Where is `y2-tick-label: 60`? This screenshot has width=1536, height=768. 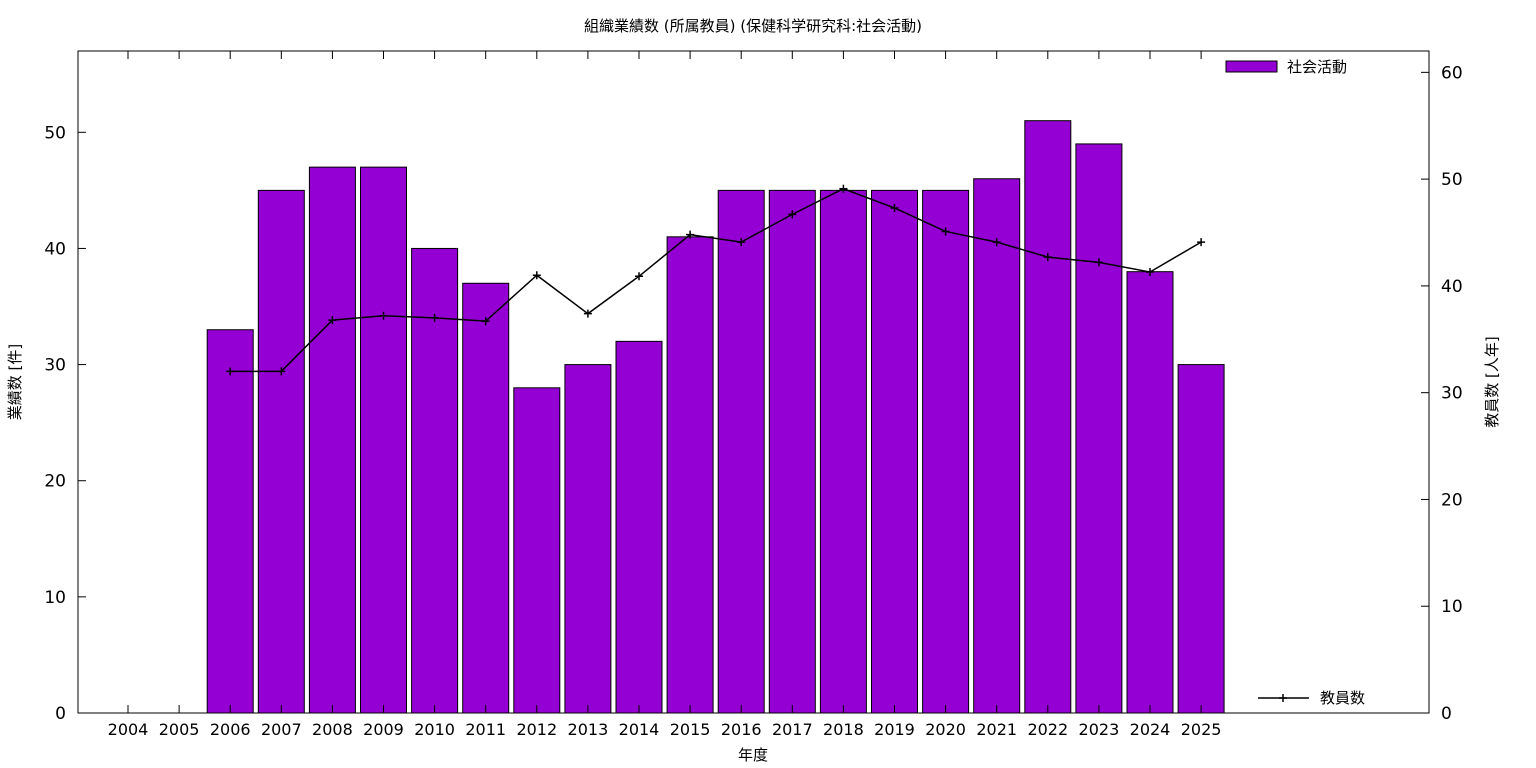
y2-tick-label: 60 is located at coordinates (1452, 73).